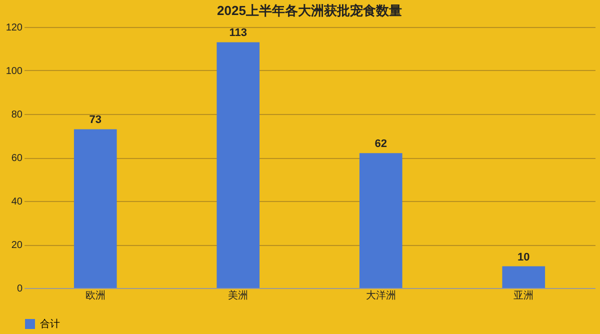  I want to click on data-label: 62, so click(380, 144).